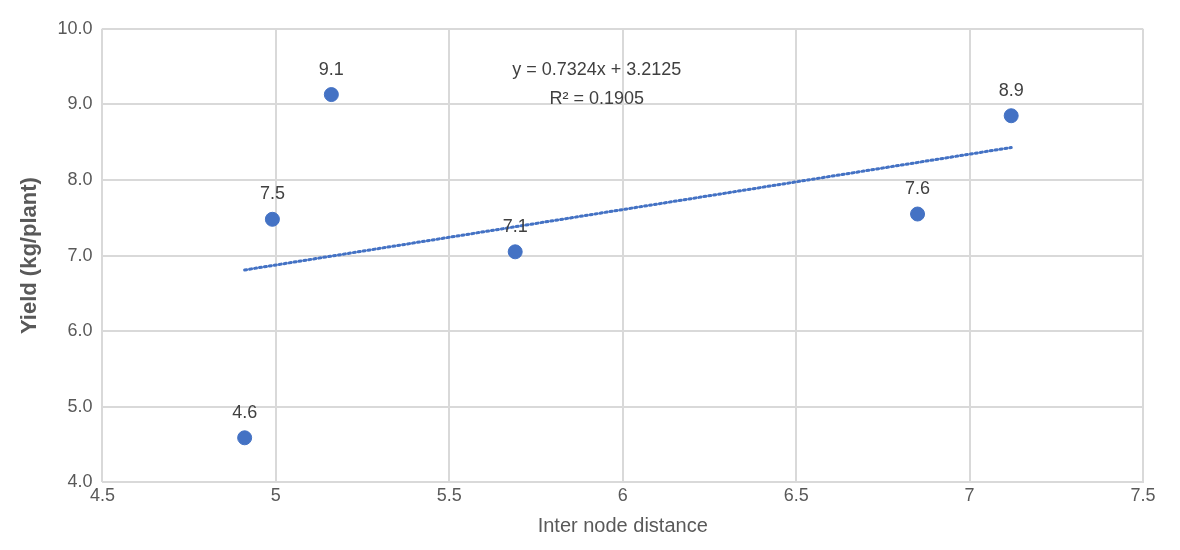 The height and width of the screenshot is (550, 1180). I want to click on data-label: 7.6, so click(918, 187).